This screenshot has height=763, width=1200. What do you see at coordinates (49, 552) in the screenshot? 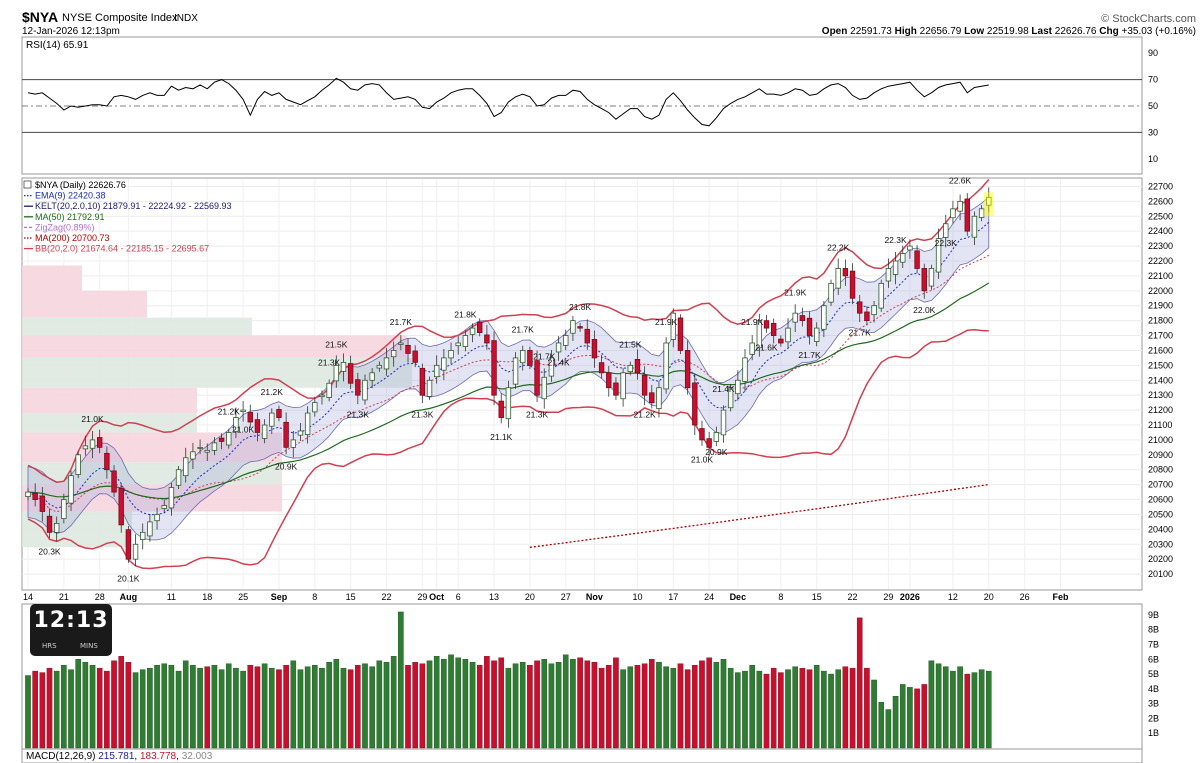
I see `zigzag-label: 20.3K` at bounding box center [49, 552].